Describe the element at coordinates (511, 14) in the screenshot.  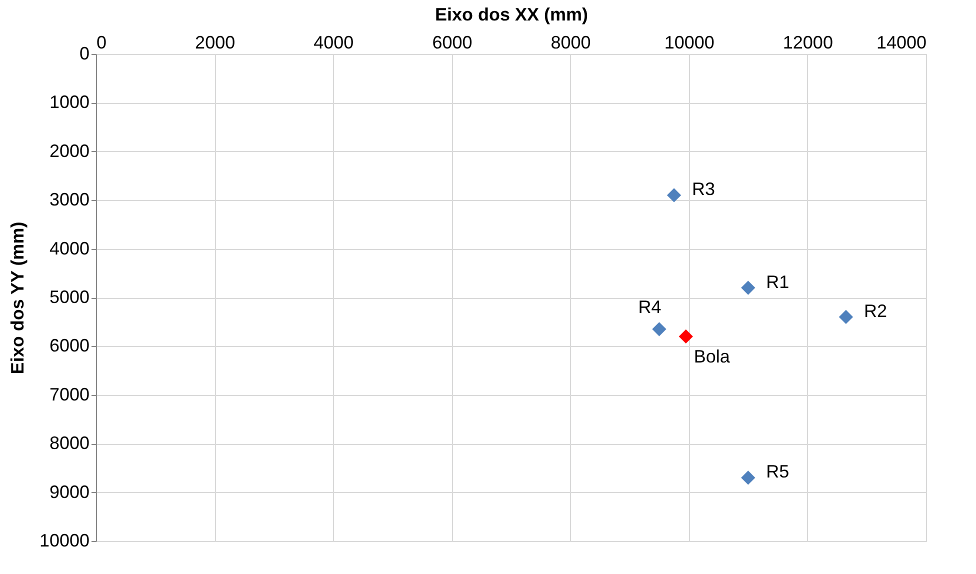
I see `x-axis-title: Eixo dos XX (mm)` at that location.